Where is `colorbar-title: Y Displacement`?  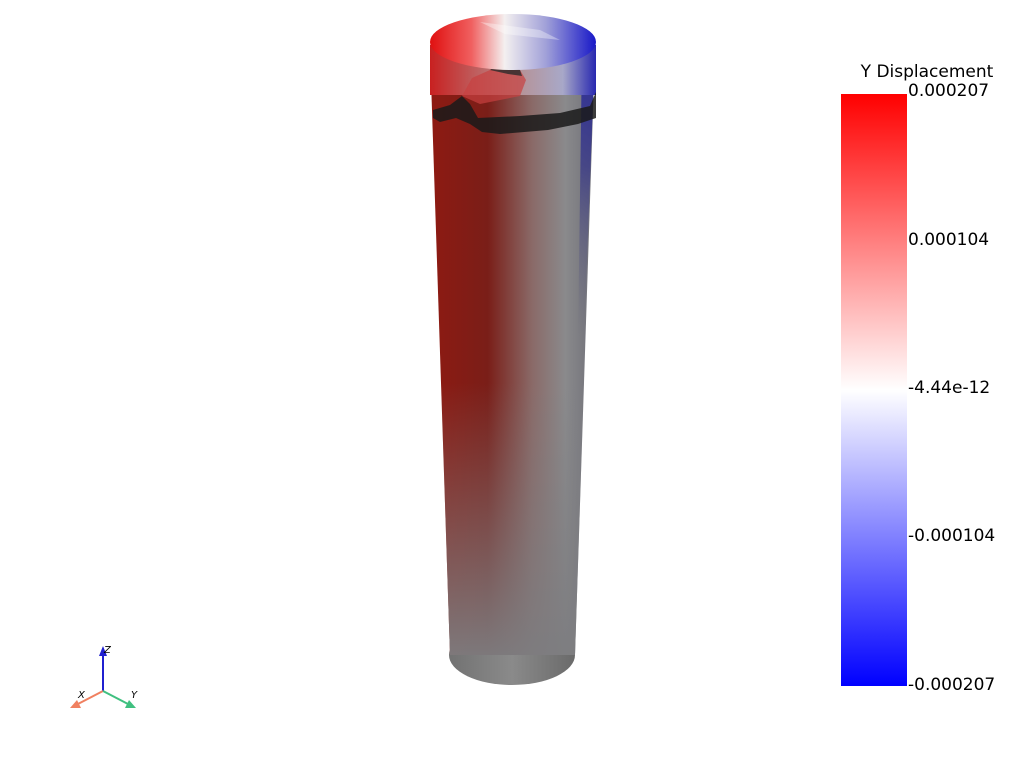 colorbar-title: Y Displacement is located at coordinates (927, 72).